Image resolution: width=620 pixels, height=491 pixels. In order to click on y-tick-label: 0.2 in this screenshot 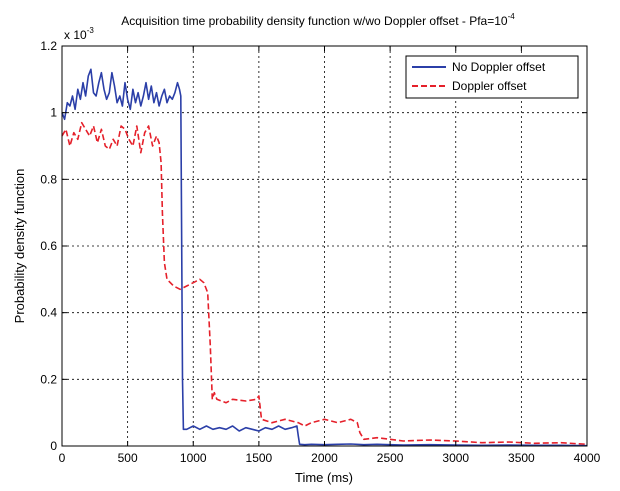, I will do `click(48, 379)`.